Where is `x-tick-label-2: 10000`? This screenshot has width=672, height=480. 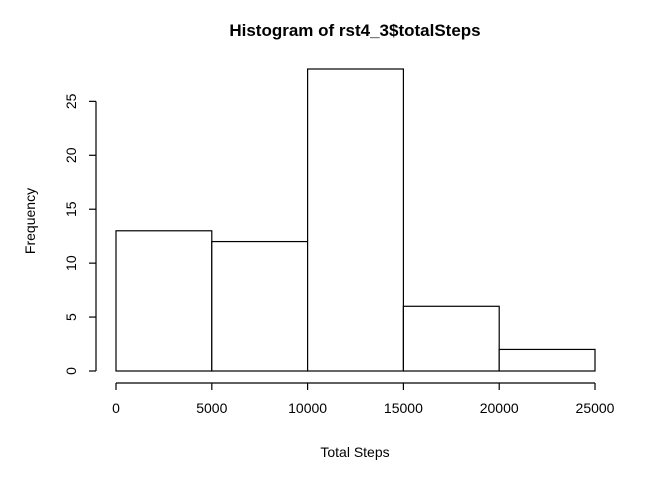
x-tick-label-2: 10000 is located at coordinates (307, 408).